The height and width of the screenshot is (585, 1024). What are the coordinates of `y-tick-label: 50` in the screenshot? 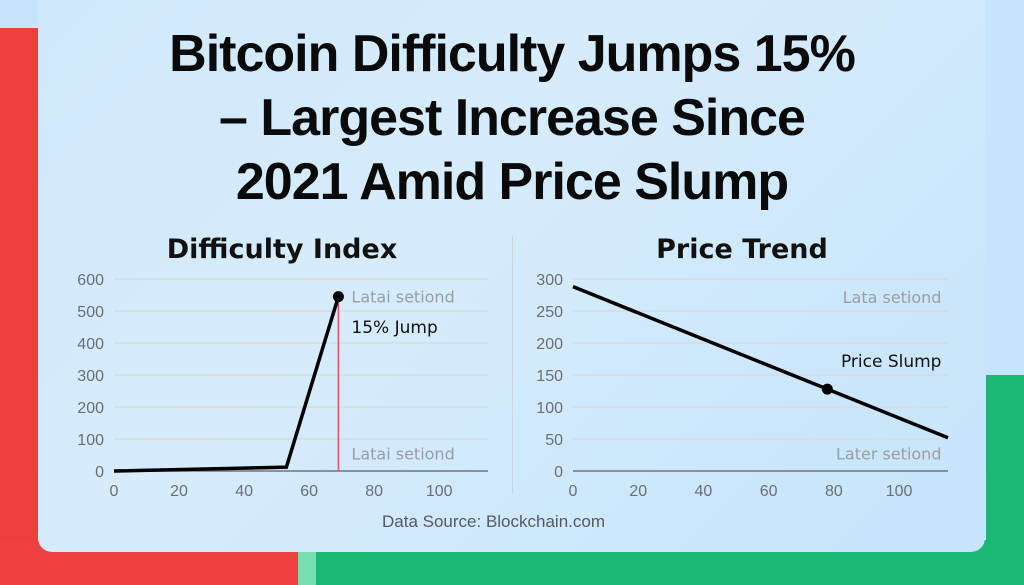 It's located at (554, 440).